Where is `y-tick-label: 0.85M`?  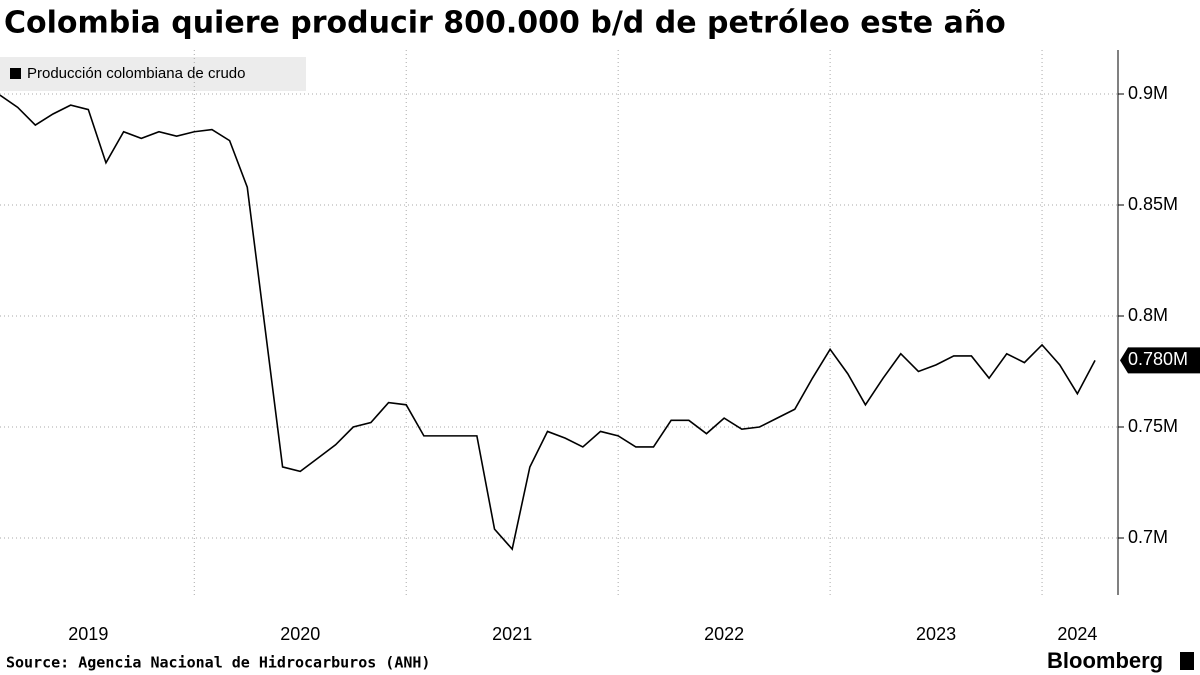
y-tick-label: 0.85M is located at coordinates (1153, 204).